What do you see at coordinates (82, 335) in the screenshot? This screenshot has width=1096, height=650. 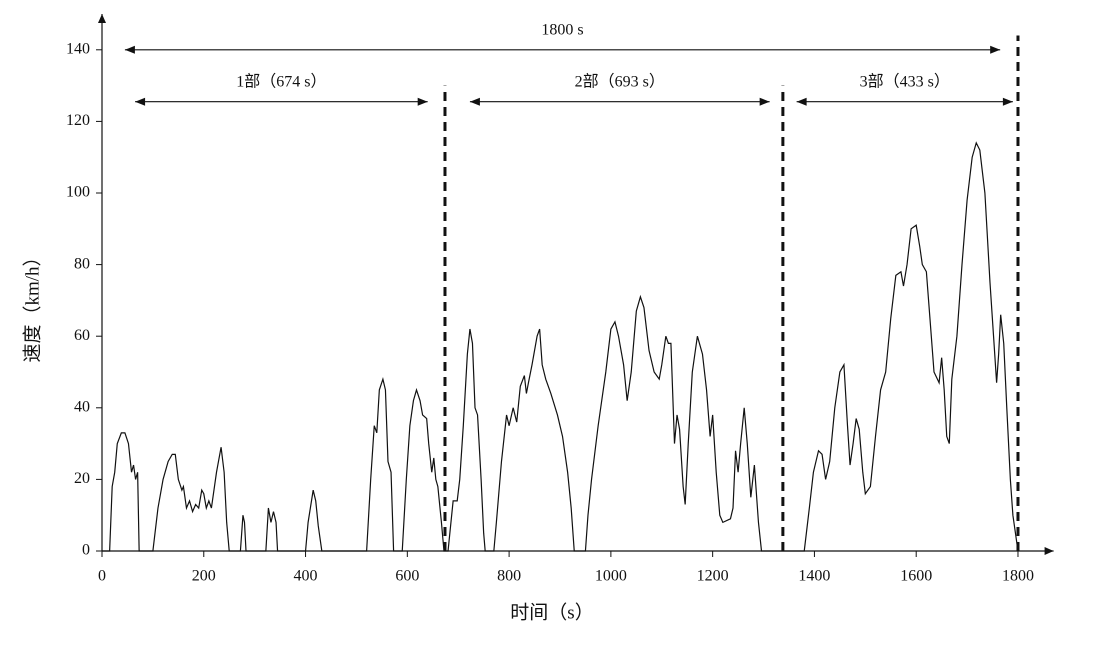 I see `y-tick-label: 60` at bounding box center [82, 335].